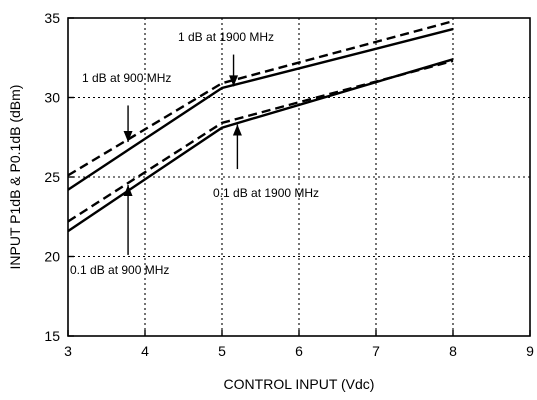 The width and height of the screenshot is (537, 400). I want to click on x-tick-label: 3, so click(68, 351).